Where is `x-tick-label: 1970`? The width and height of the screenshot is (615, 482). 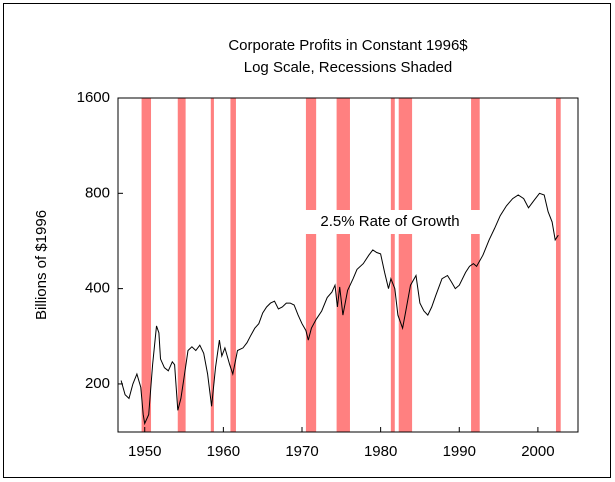 x-tick-label: 1970 is located at coordinates (301, 451).